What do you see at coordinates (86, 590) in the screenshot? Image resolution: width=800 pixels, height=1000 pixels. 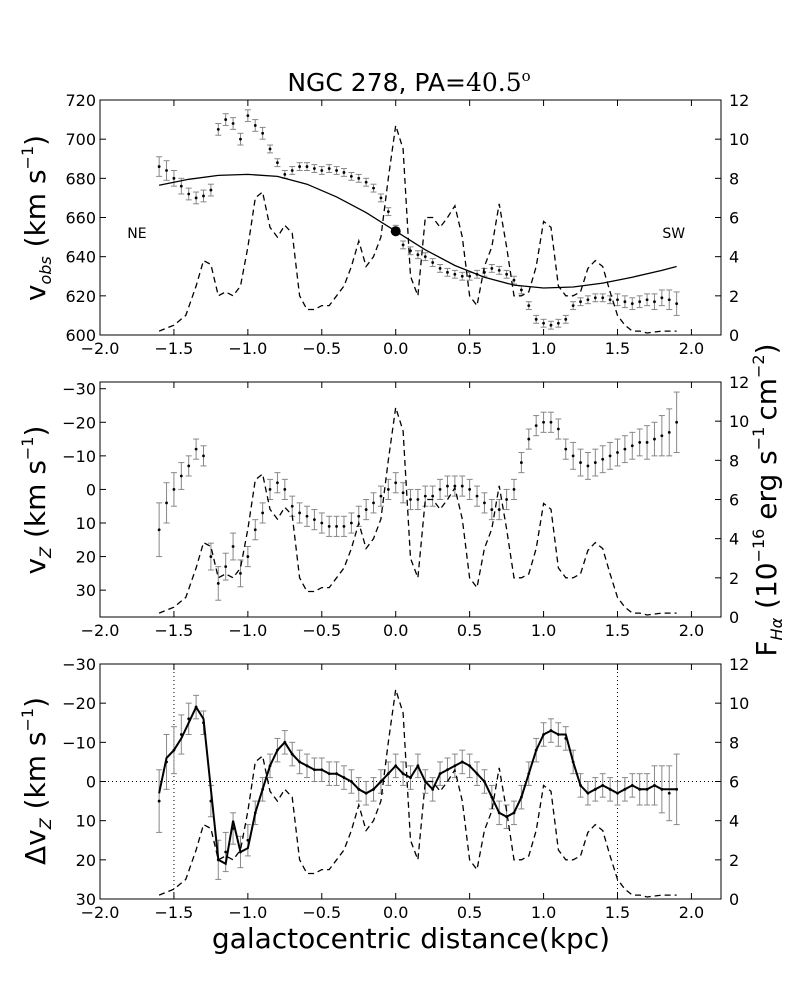 I see `y-tick-label: 30` at bounding box center [86, 590].